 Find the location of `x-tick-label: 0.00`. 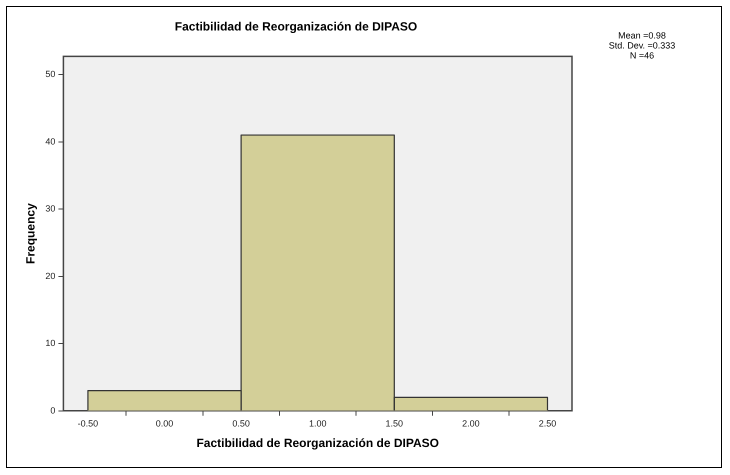

x-tick-label: 0.00 is located at coordinates (165, 423).